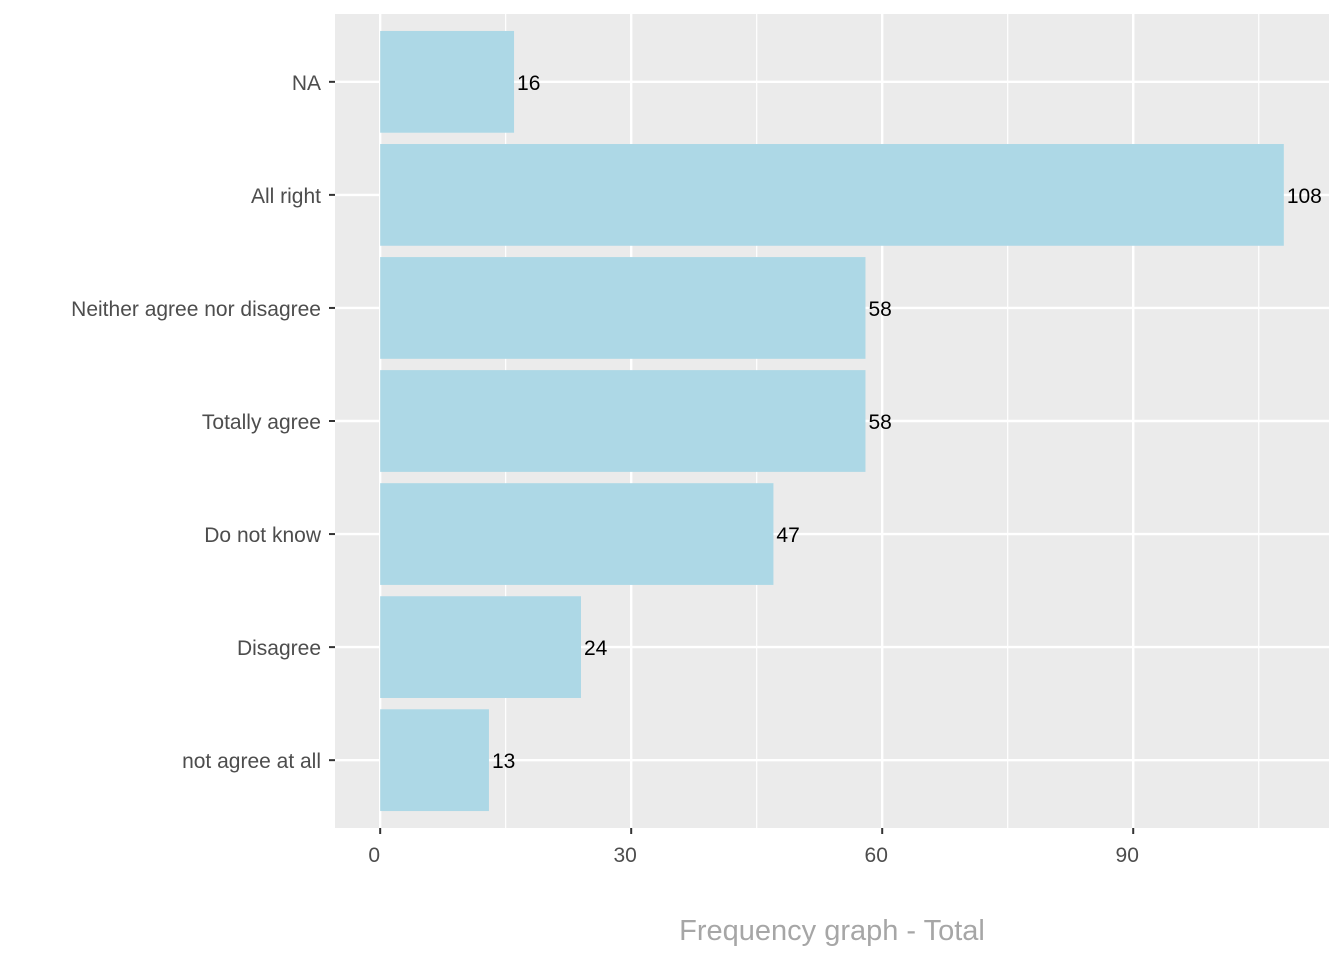 Image resolution: width=1344 pixels, height=960 pixels. Describe the element at coordinates (503, 761) in the screenshot. I see `bar-value-label: 13` at that location.